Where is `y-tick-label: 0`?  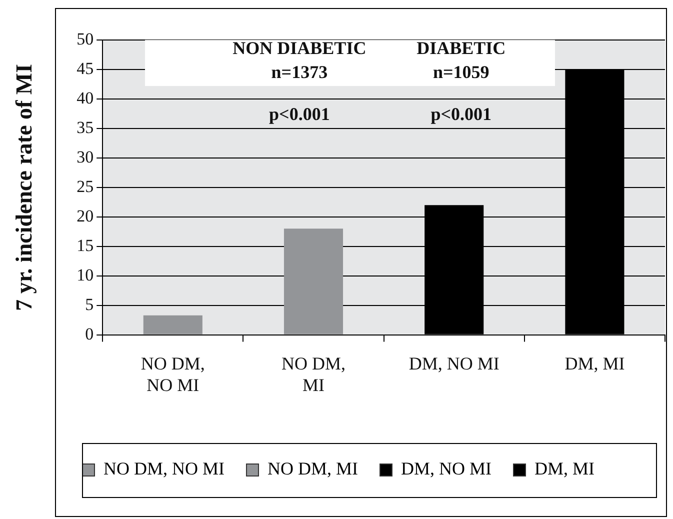
y-tick-label: 0 is located at coordinates (89, 334).